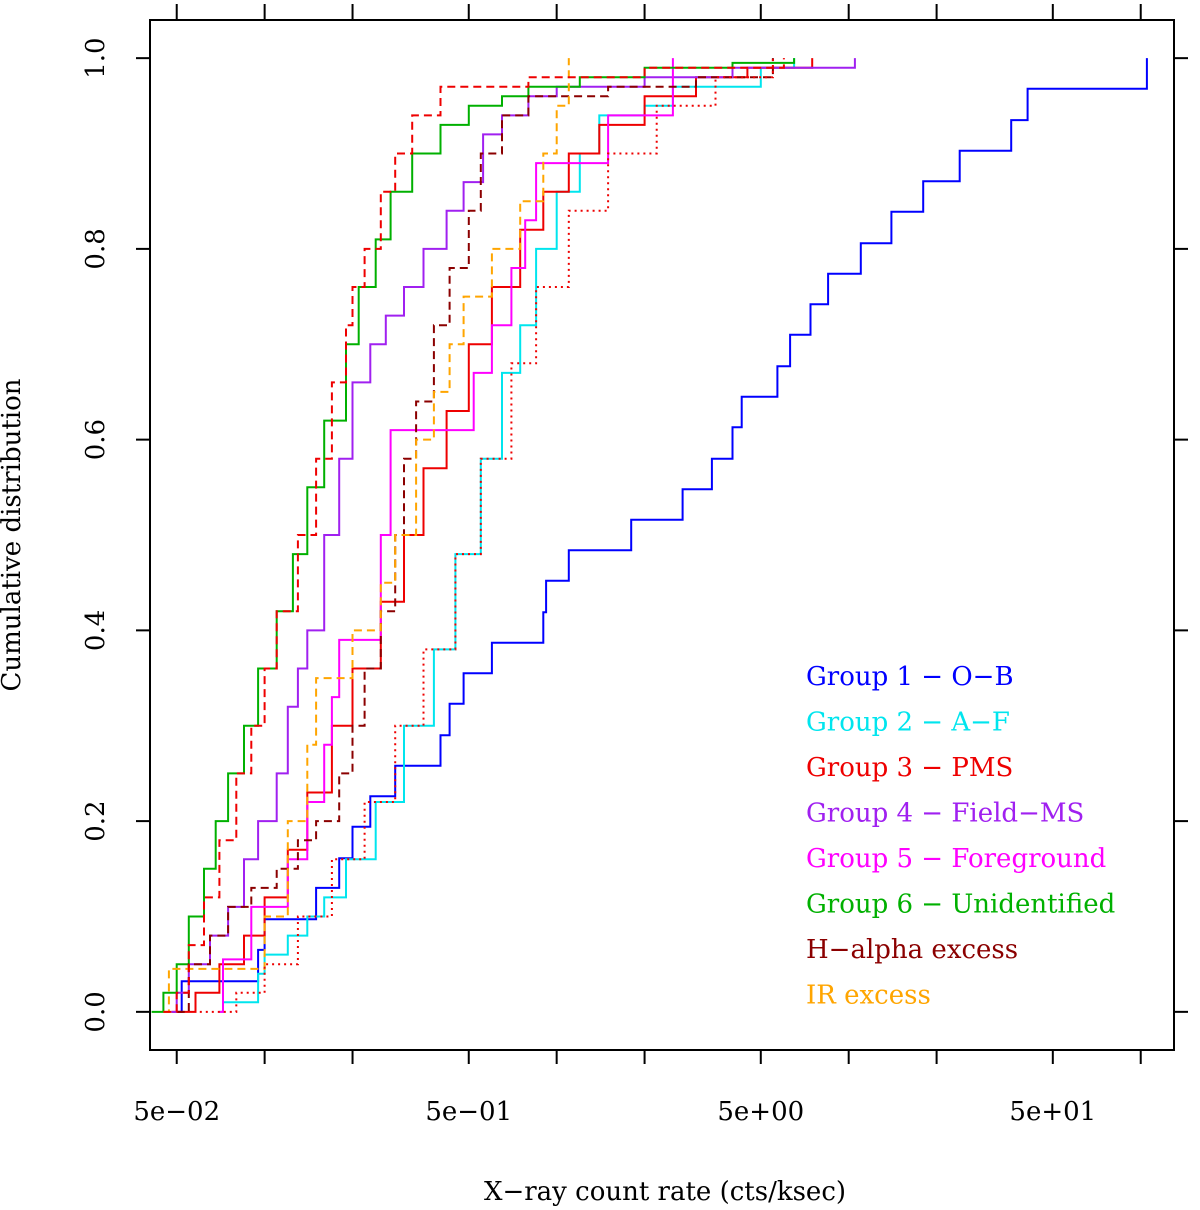 This screenshot has height=1210, width=1200. I want to click on x-axis-label: X−ray count rate (cts/ksec), so click(665, 1192).